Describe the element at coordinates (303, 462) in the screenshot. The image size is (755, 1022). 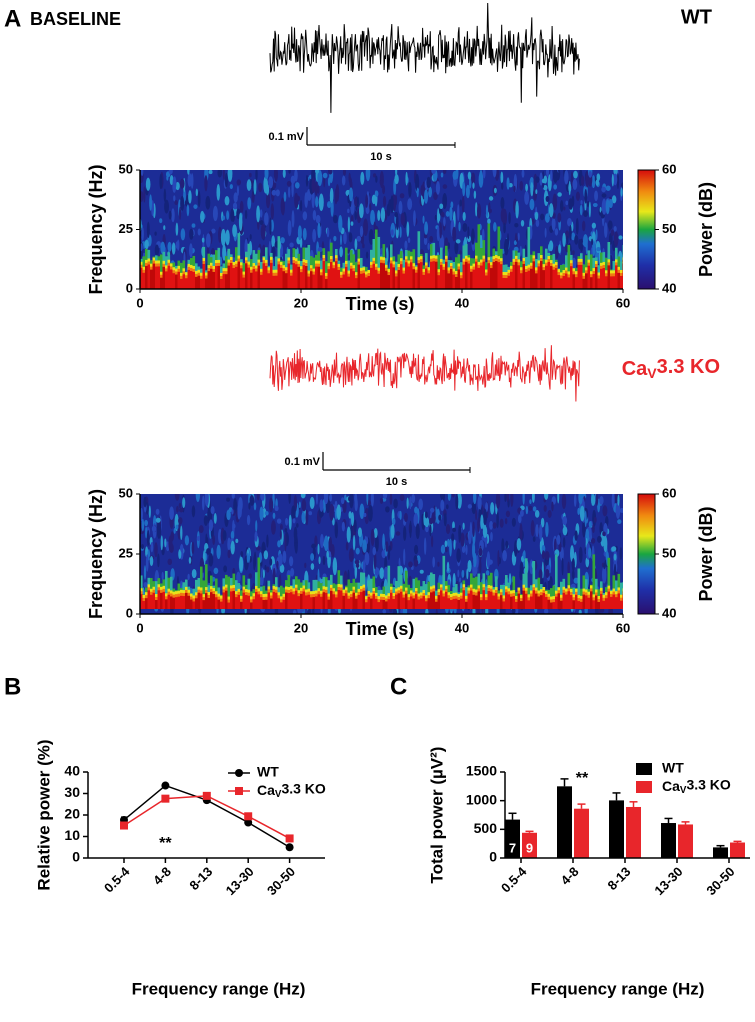
I see `scale-label: 0.1 mV` at that location.